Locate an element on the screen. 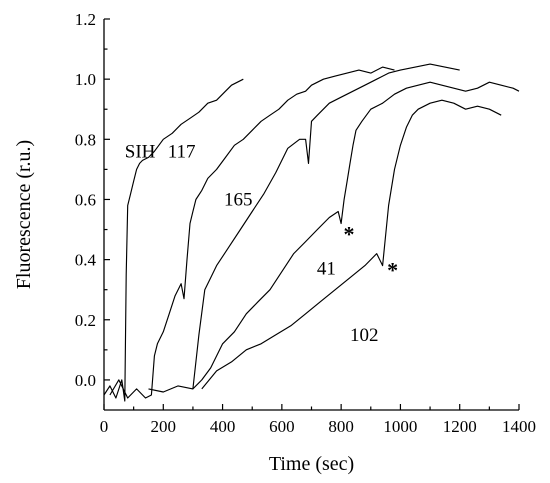 The image size is (550, 483). x-tick-label: 800 is located at coordinates (341, 426).